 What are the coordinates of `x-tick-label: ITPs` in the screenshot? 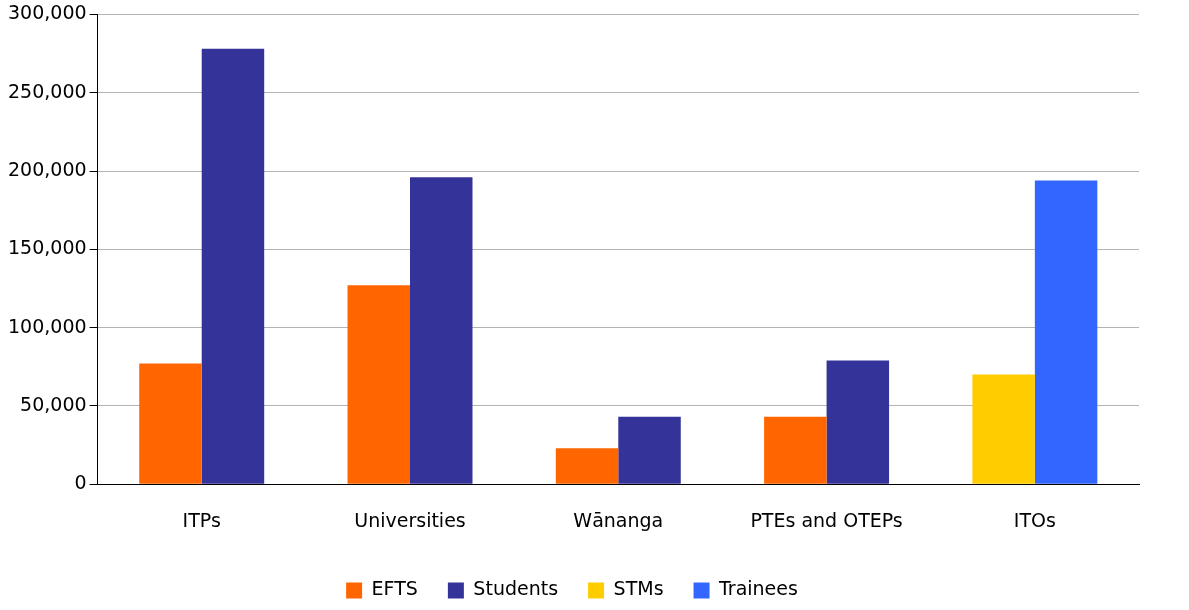 It's located at (201, 519).